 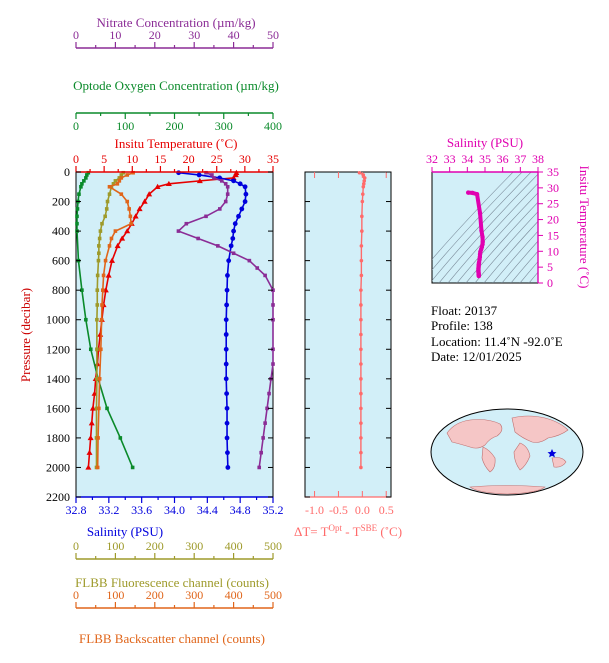 I want to click on salinity-axis-tick-label: 33.6, so click(x=141, y=510).